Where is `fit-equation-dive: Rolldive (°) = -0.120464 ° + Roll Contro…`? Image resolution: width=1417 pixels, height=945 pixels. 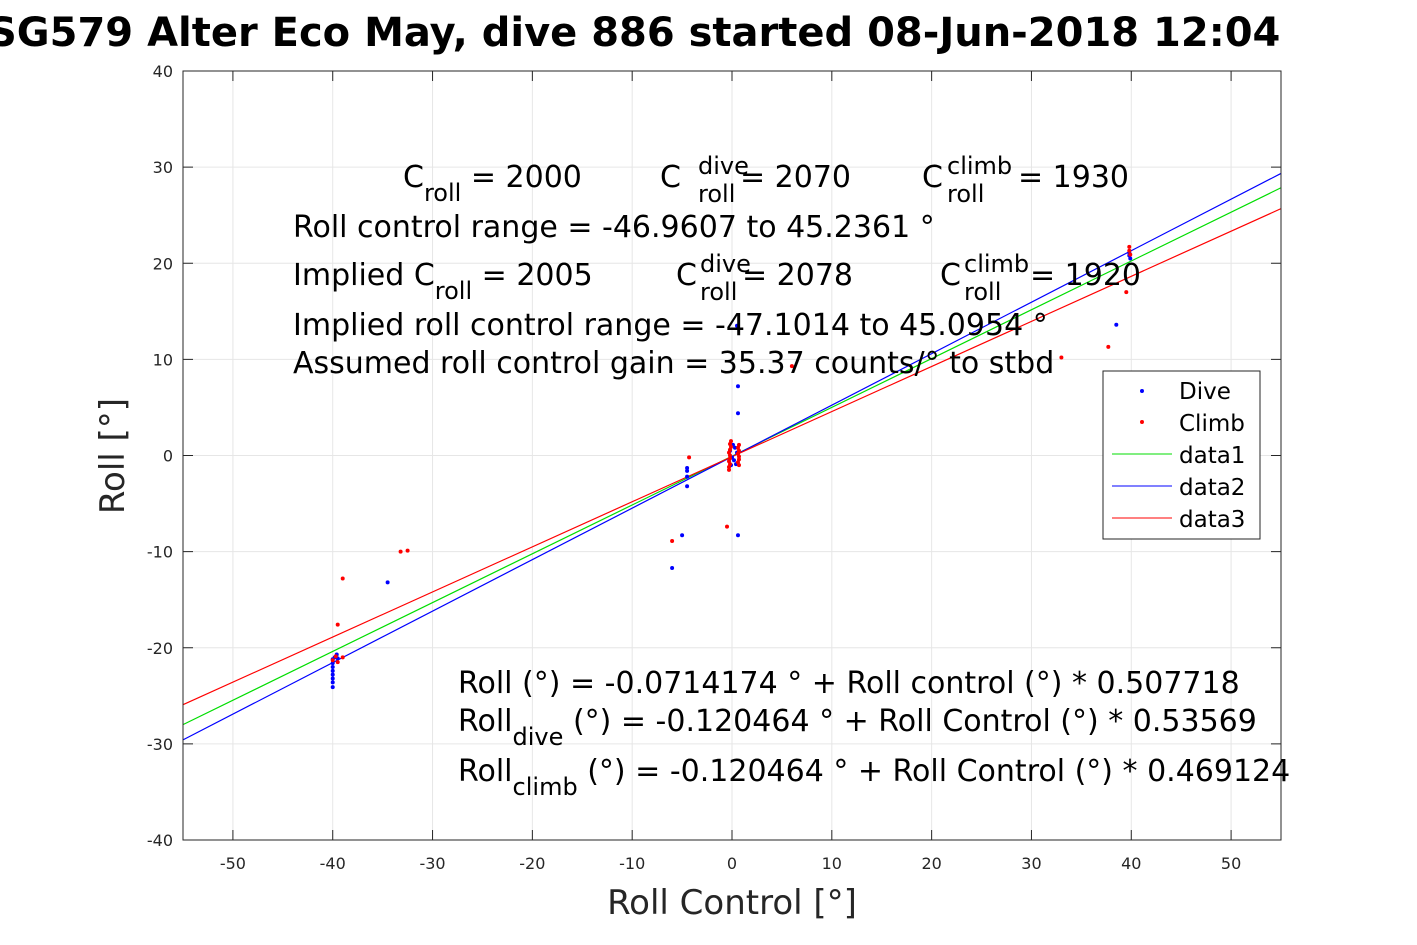 fit-equation-dive: Rolldive (°) = -0.120464 ° + Roll Contro… is located at coordinates (857, 727).